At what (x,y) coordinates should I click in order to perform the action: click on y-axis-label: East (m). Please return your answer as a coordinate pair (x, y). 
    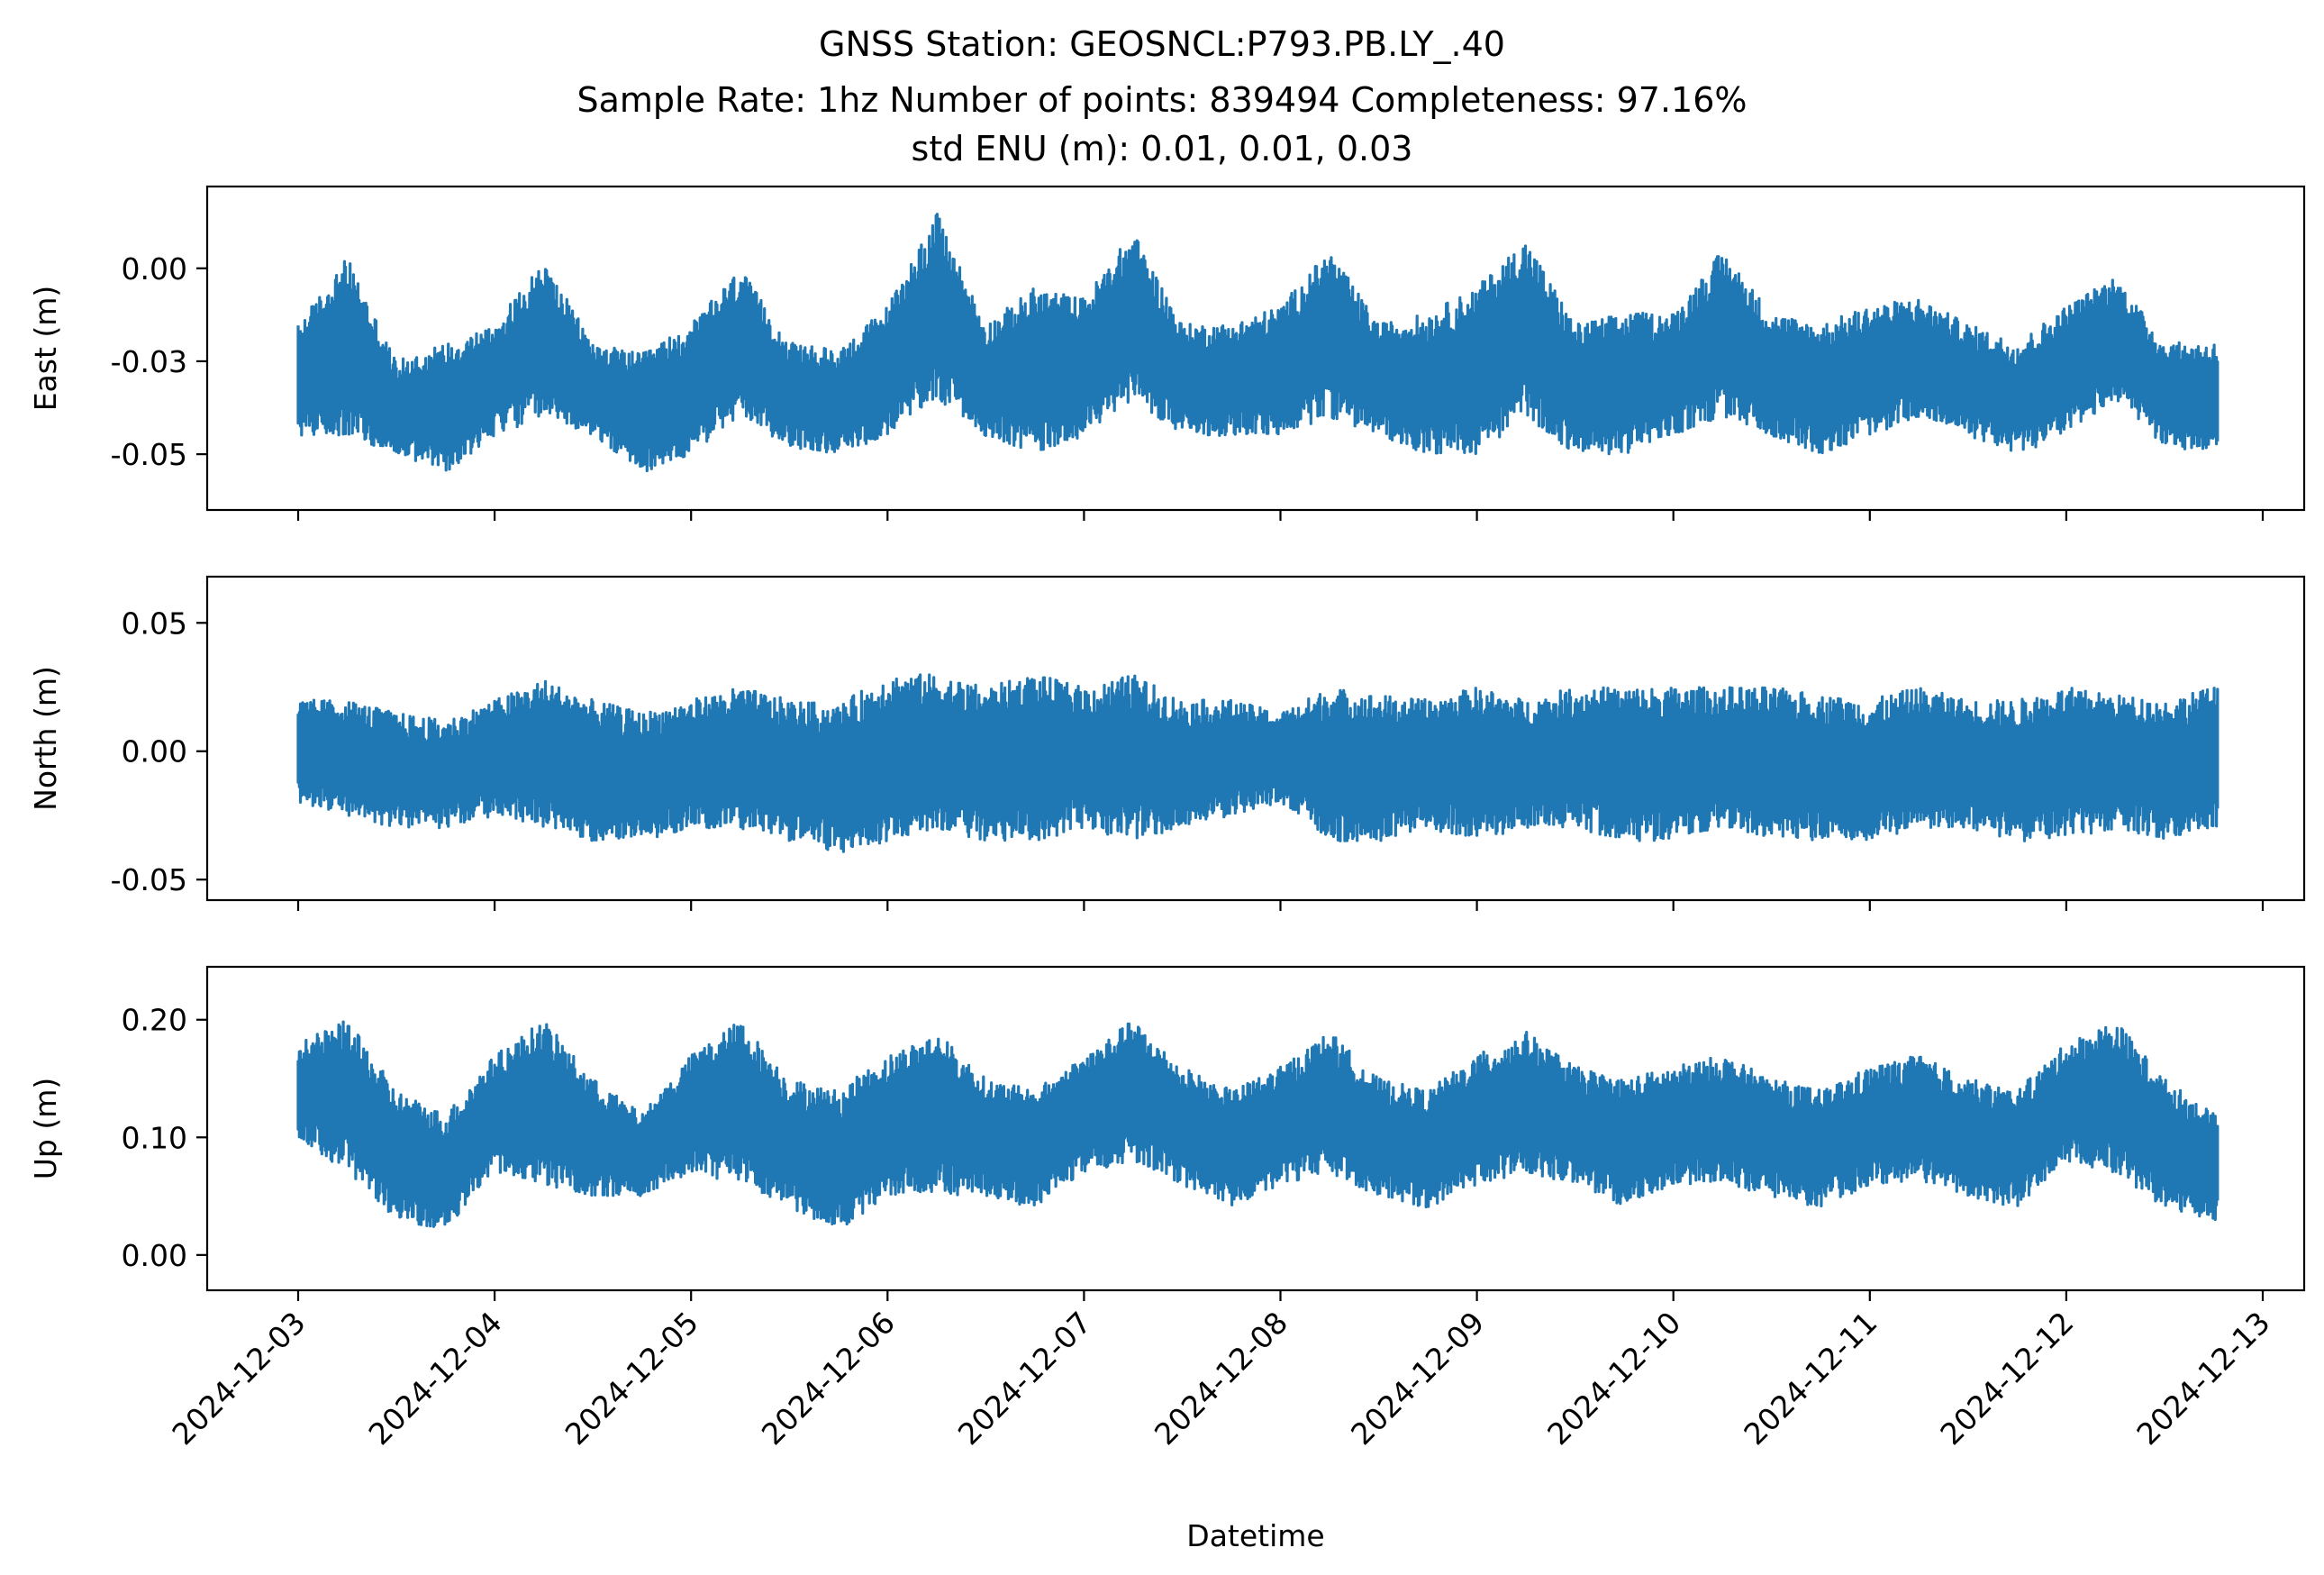
    Looking at the image, I should click on (46, 349).